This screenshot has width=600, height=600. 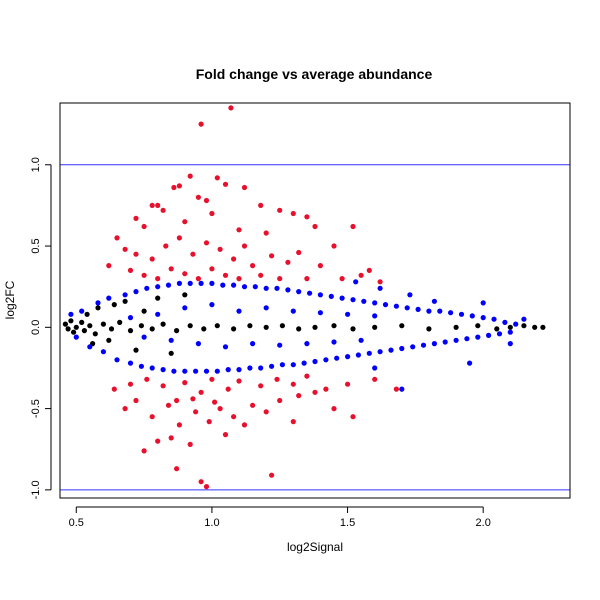 What do you see at coordinates (347, 523) in the screenshot?
I see `x-tick-label: 1.5` at bounding box center [347, 523].